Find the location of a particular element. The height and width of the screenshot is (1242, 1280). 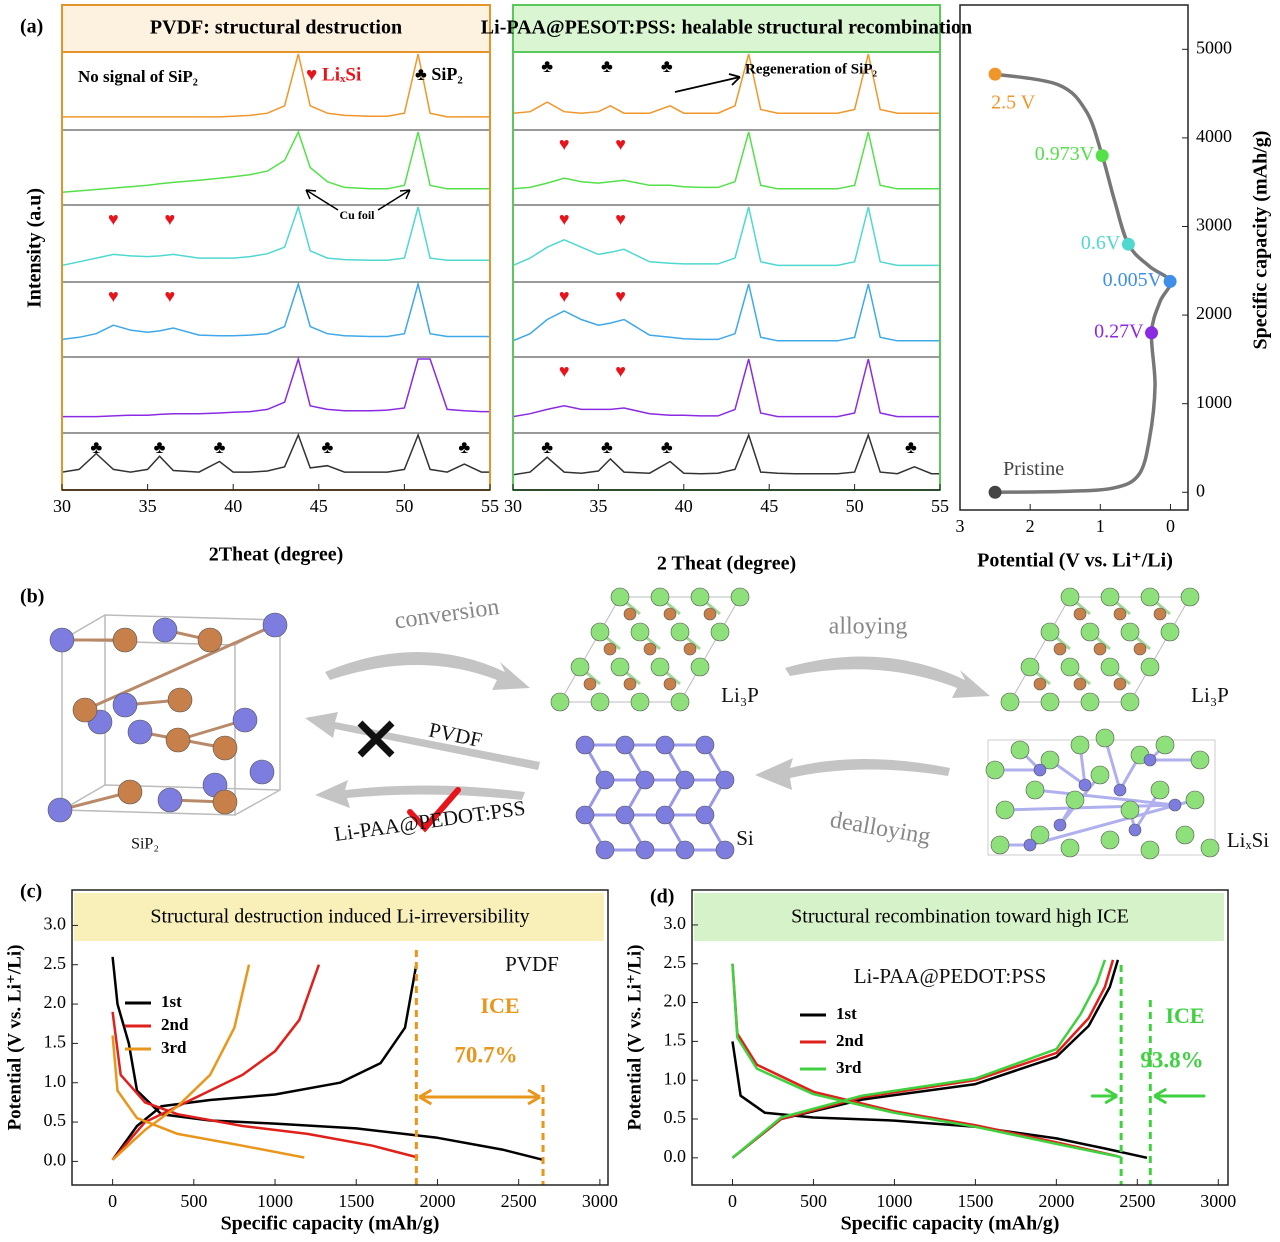

x-tick-label: 55 is located at coordinates (940, 506).